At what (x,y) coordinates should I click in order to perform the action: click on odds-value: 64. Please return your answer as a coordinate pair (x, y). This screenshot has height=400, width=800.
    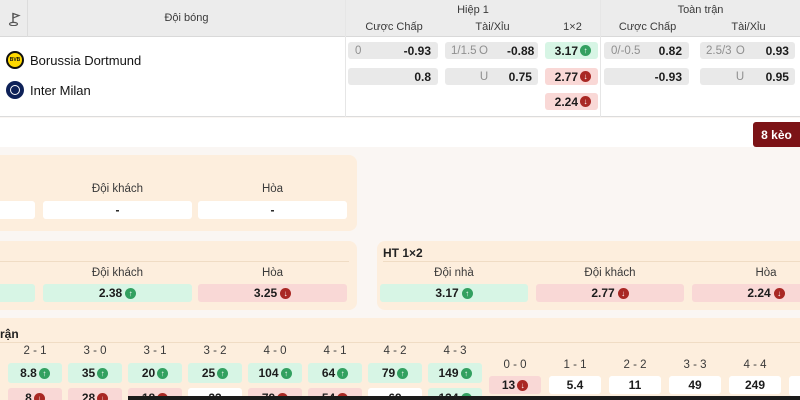
    Looking at the image, I should click on (328, 373).